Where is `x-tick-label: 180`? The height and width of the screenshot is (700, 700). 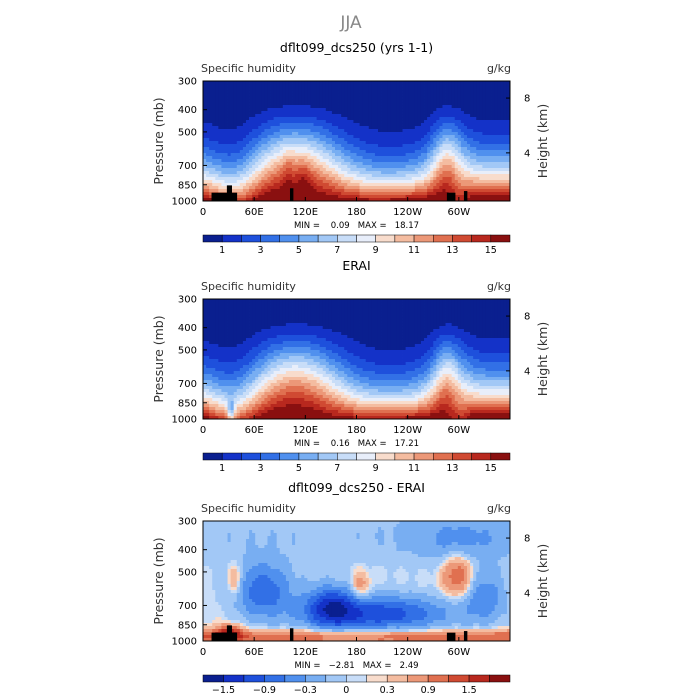 x-tick-label: 180 is located at coordinates (356, 212).